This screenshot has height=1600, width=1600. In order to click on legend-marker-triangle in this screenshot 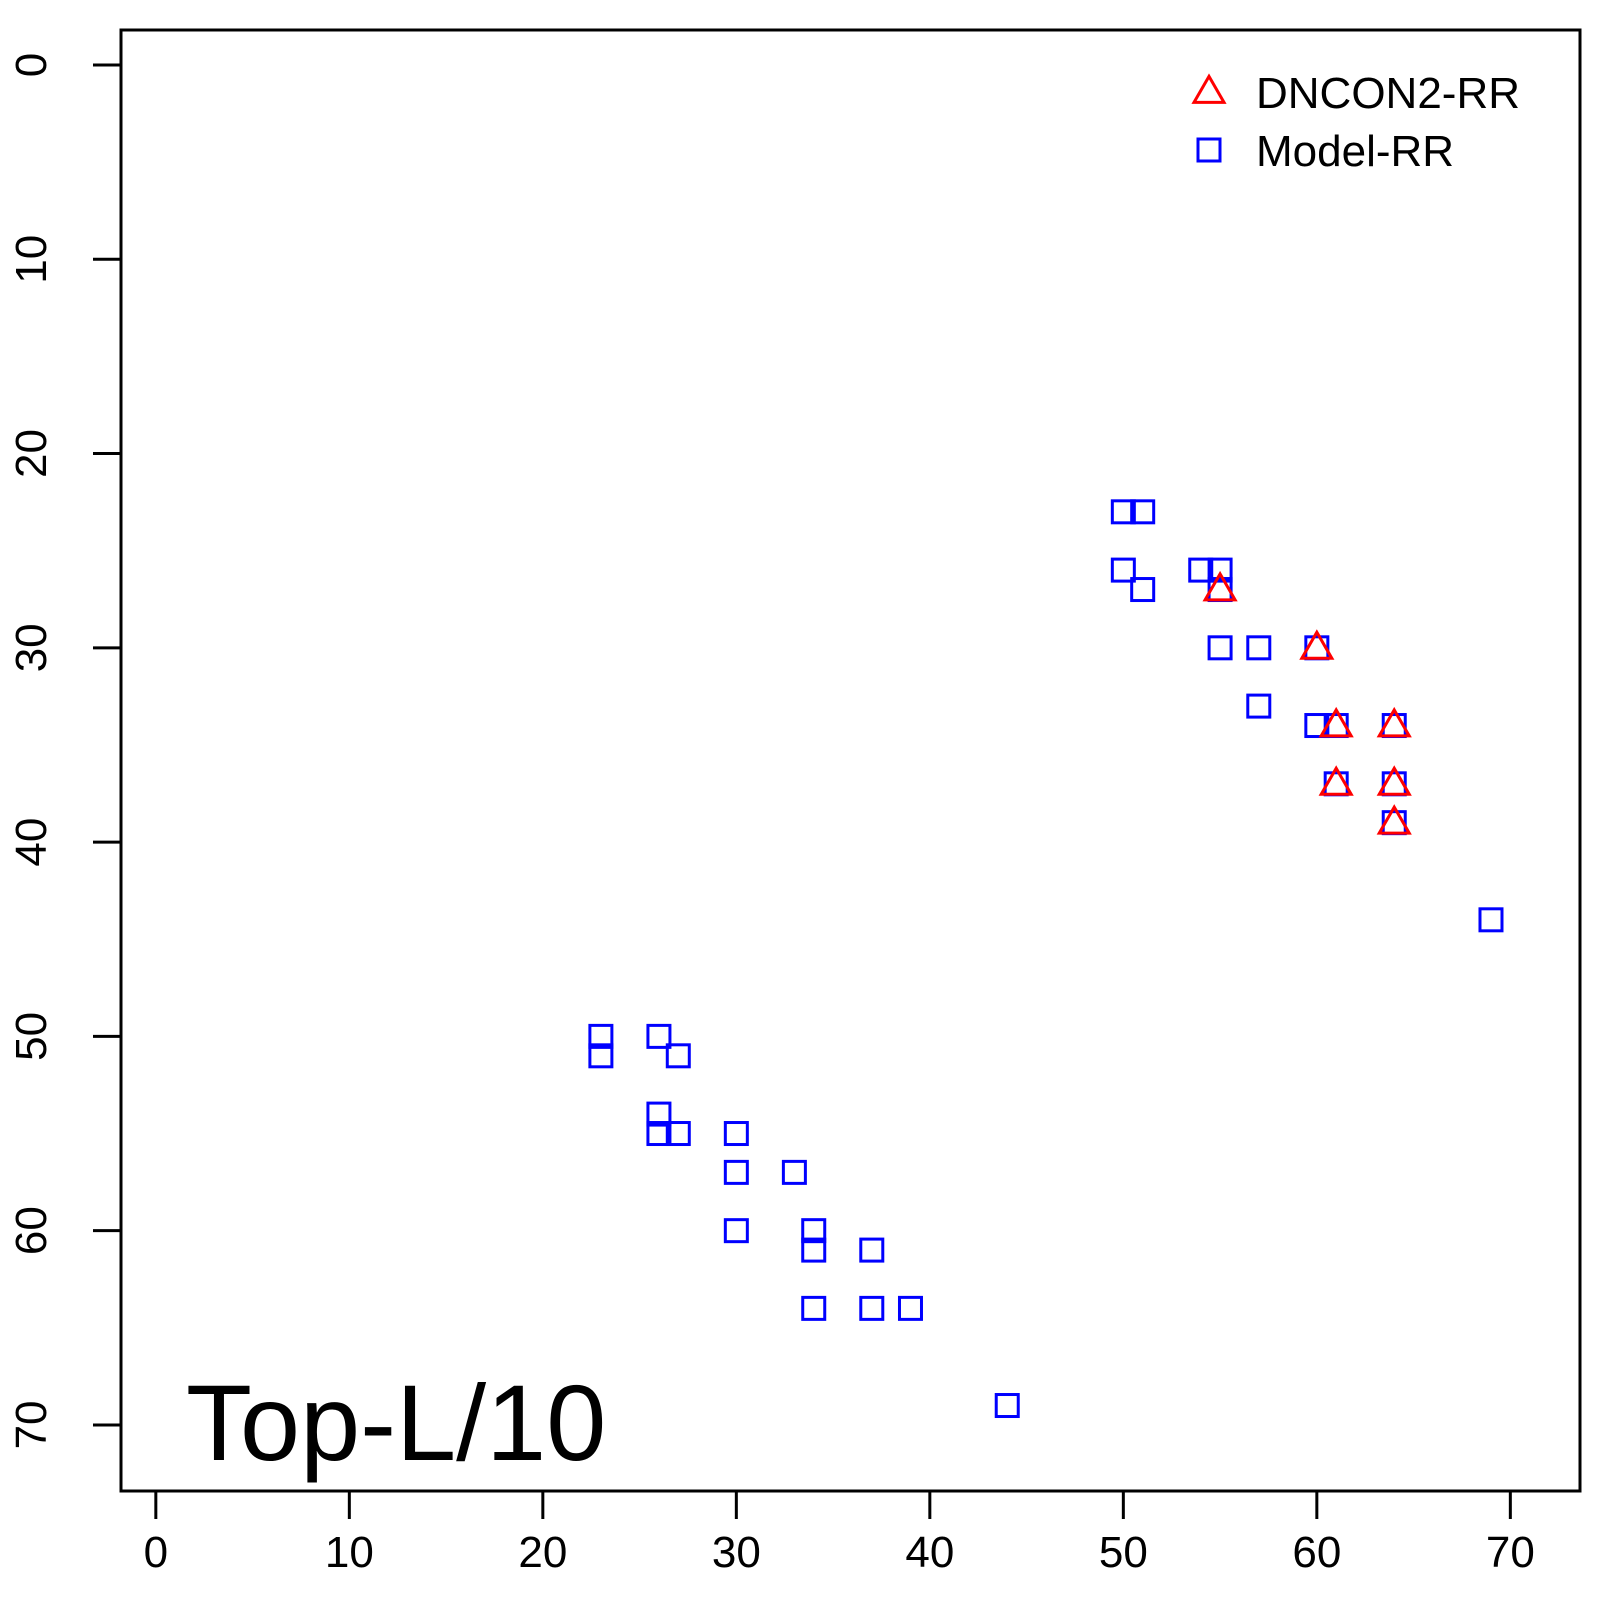, I will do `click(1209, 88)`.